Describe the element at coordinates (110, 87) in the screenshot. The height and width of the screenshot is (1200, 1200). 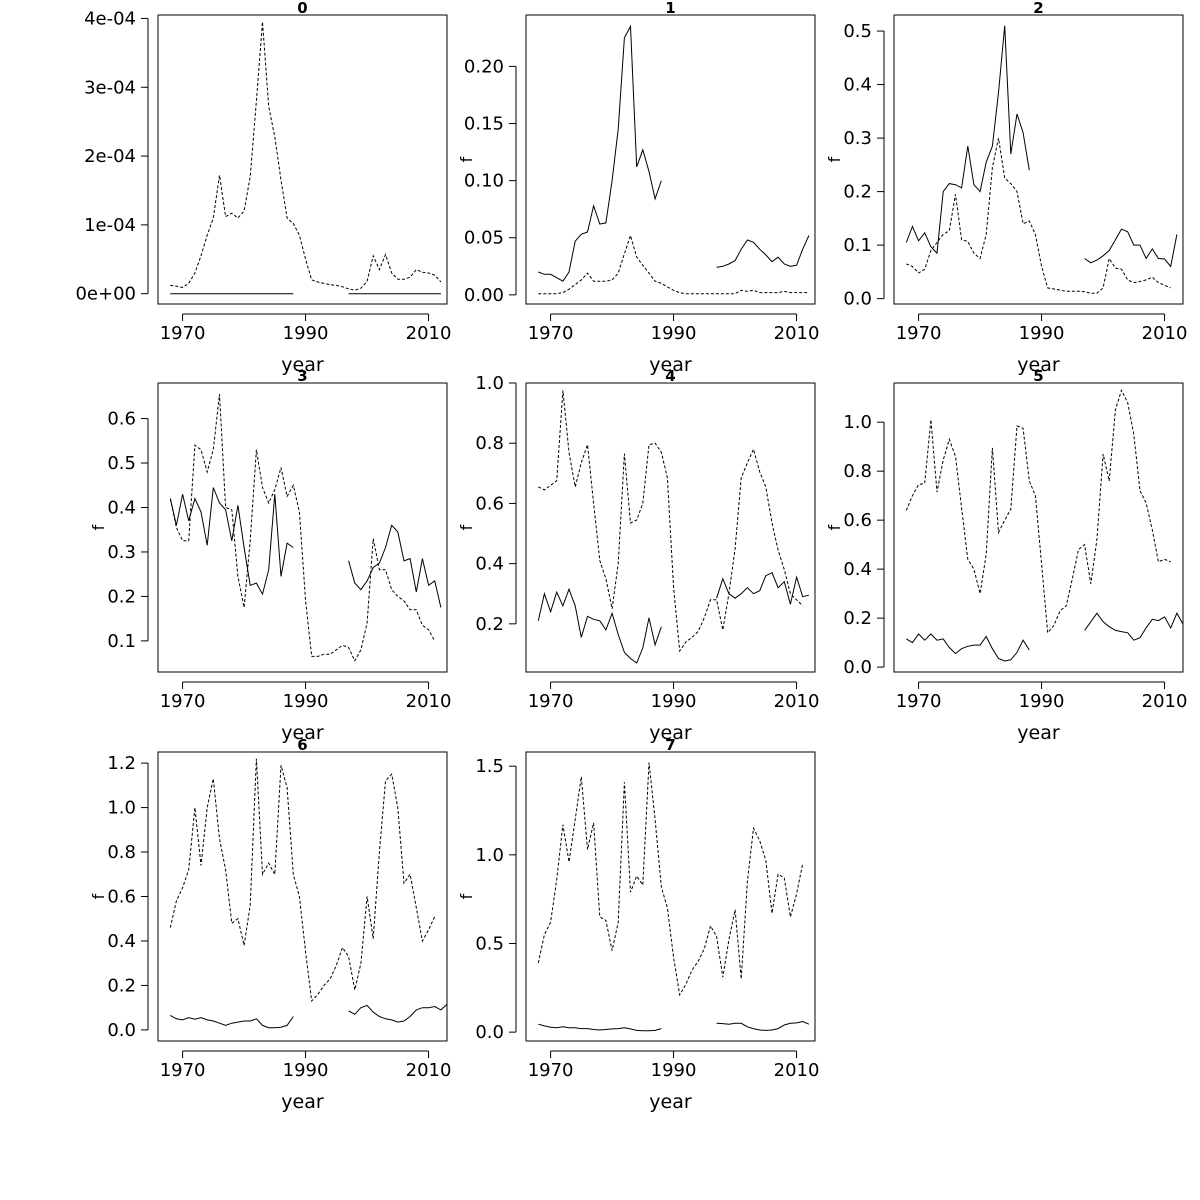
I see `y-tick-label: 3e-04` at that location.